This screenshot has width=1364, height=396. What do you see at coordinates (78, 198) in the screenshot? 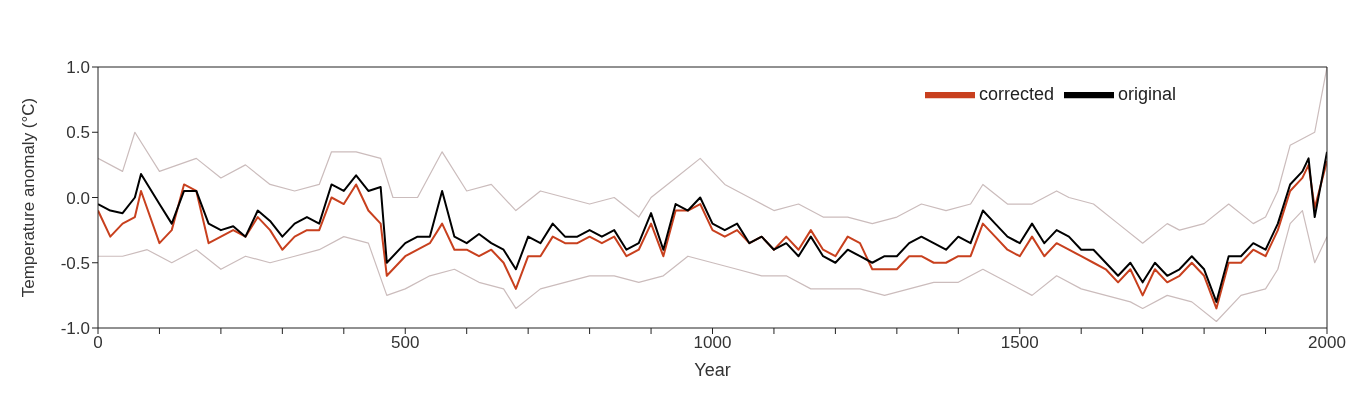
I see `y-tick-label: 0.0` at bounding box center [78, 198].